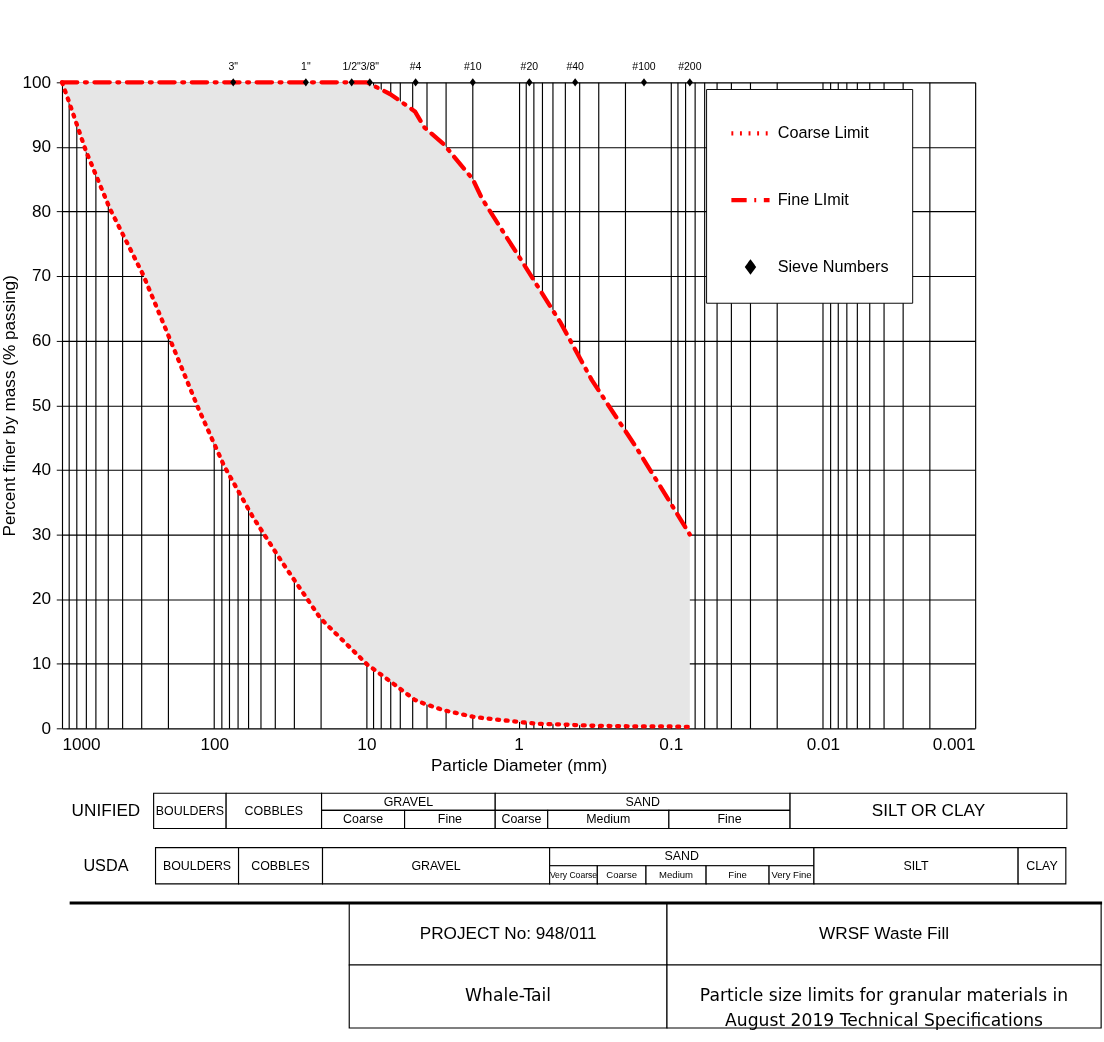 The height and width of the screenshot is (1042, 1104). Describe the element at coordinates (823, 743) in the screenshot. I see `x-tick-label: 0.01` at that location.